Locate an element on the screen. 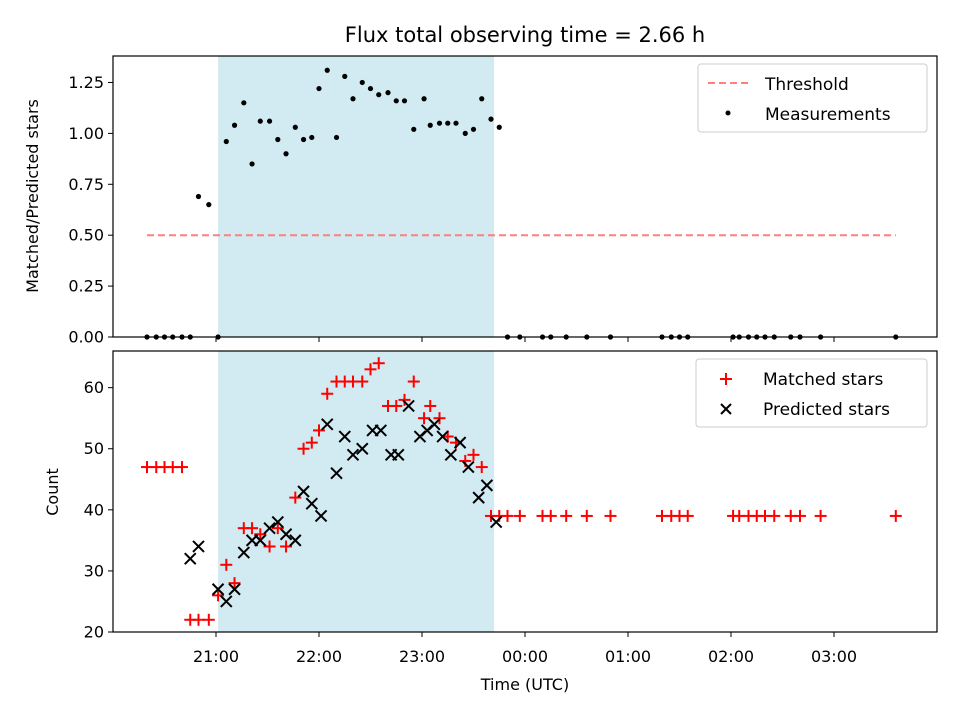 The height and width of the screenshot is (720, 960). top-y-tick-label: 0.00 is located at coordinates (86, 337).